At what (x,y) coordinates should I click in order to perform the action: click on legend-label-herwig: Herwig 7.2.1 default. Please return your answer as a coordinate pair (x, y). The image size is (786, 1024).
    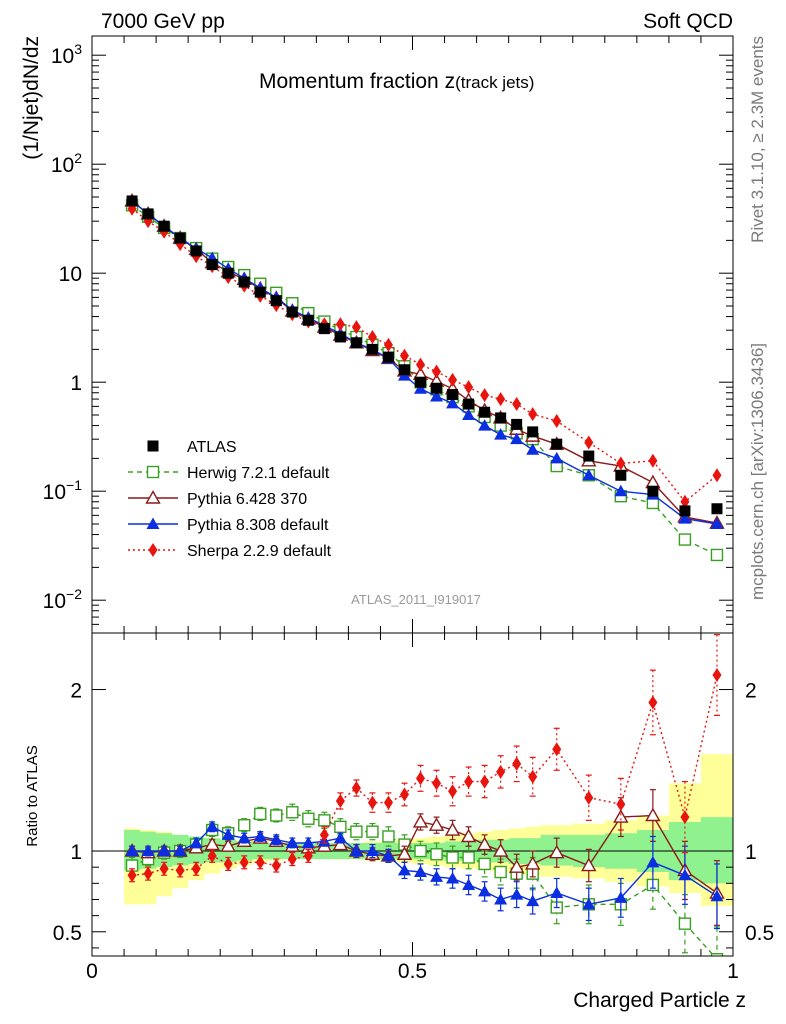
    Looking at the image, I should click on (258, 473).